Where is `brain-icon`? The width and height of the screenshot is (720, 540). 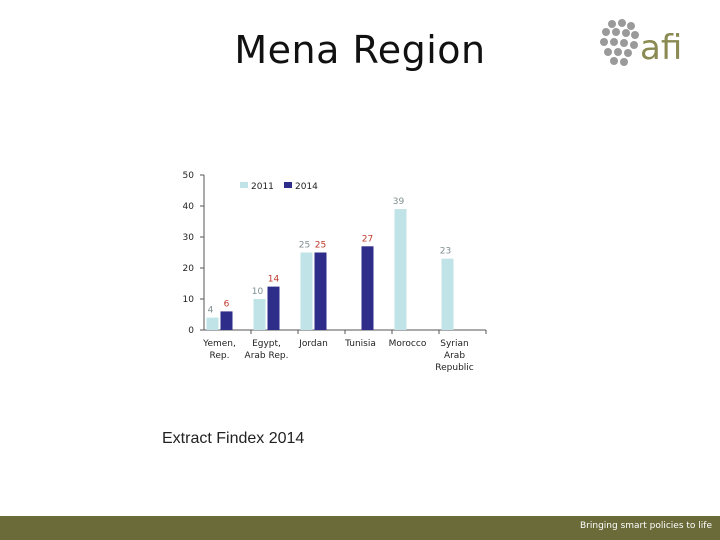 brain-icon is located at coordinates (619, 42).